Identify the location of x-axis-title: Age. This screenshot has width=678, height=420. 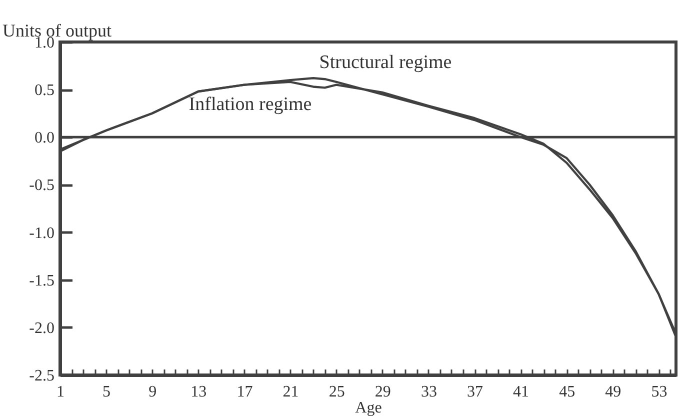
(368, 408).